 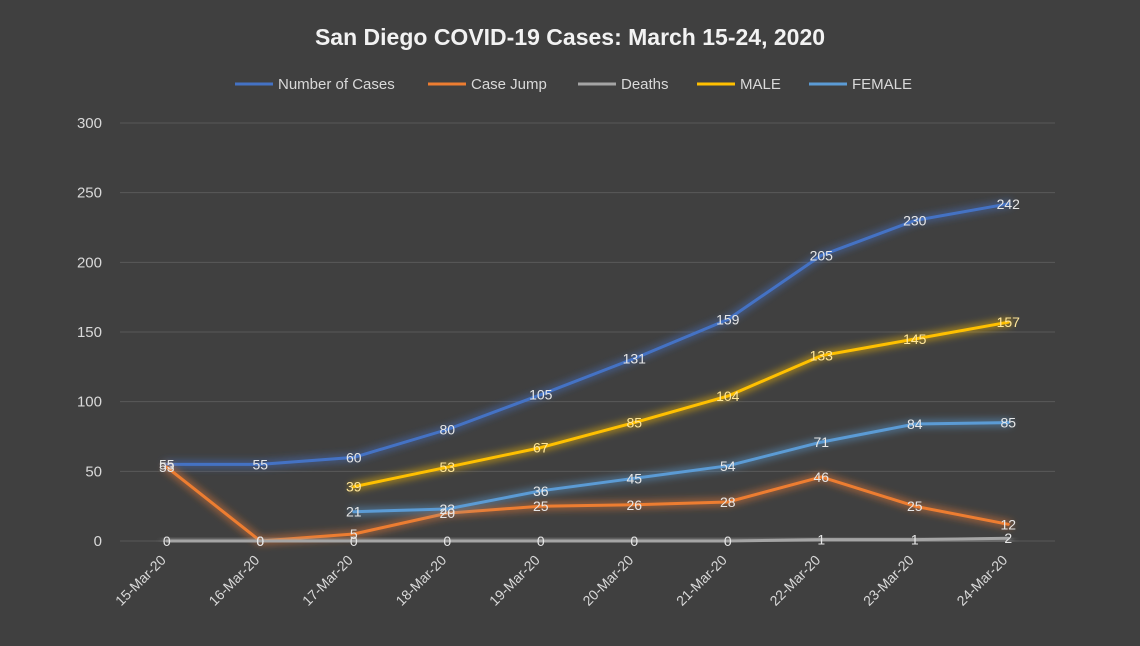 I want to click on legend-label: MALE, so click(x=760, y=84).